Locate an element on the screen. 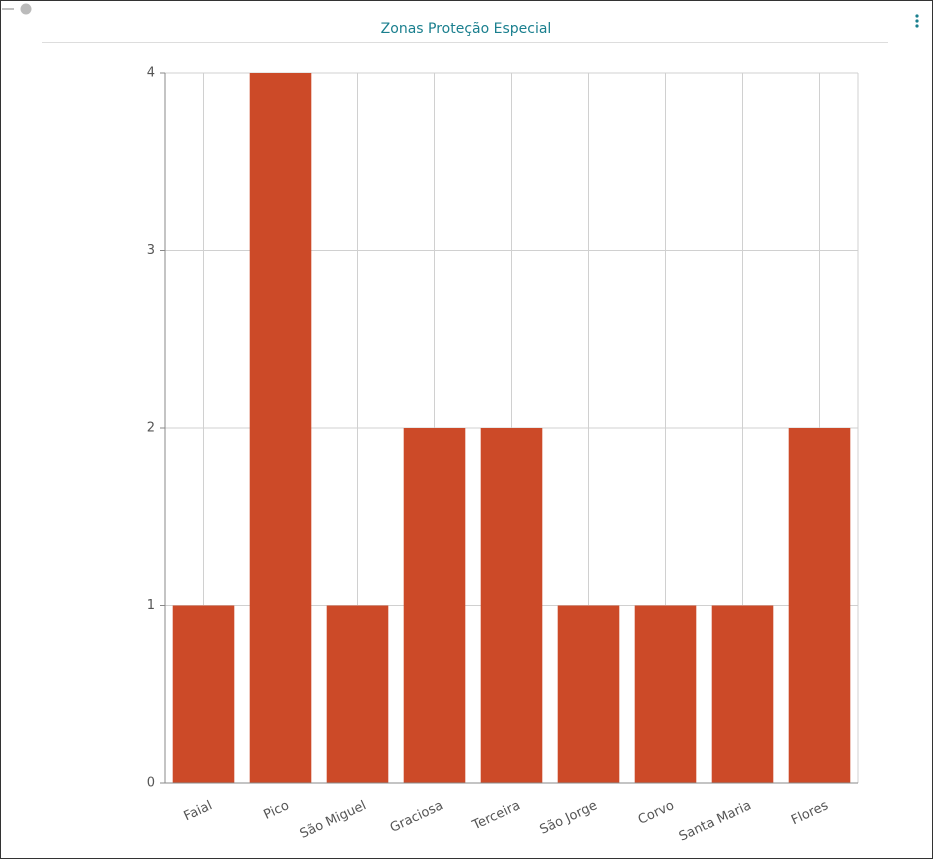  y-tick-label: 0 is located at coordinates (151, 783).